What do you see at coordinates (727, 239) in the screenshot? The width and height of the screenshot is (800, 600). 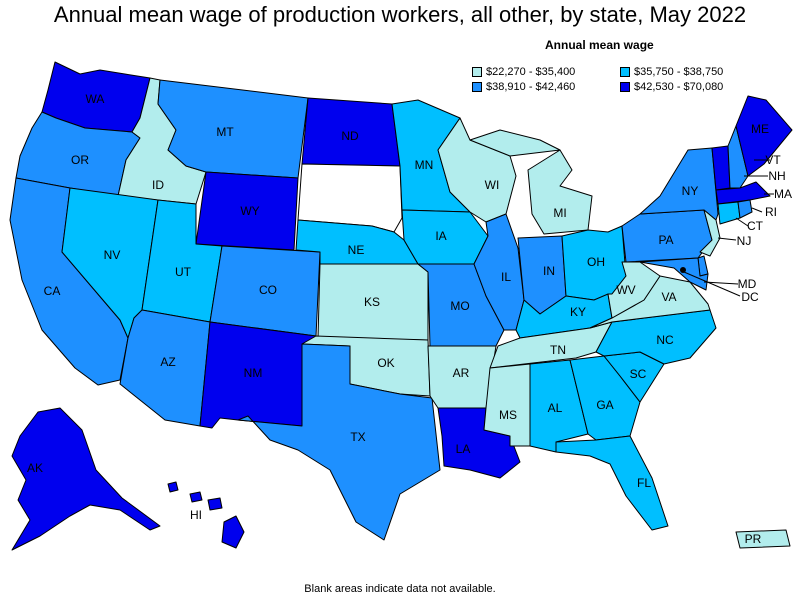 I see `leader-nj` at bounding box center [727, 239].